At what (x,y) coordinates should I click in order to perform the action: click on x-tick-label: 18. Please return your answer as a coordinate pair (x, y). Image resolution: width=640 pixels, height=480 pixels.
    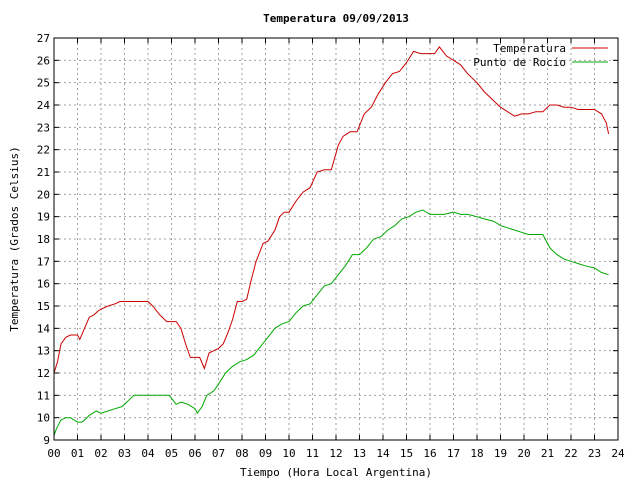
    Looking at the image, I should click on (476, 453).